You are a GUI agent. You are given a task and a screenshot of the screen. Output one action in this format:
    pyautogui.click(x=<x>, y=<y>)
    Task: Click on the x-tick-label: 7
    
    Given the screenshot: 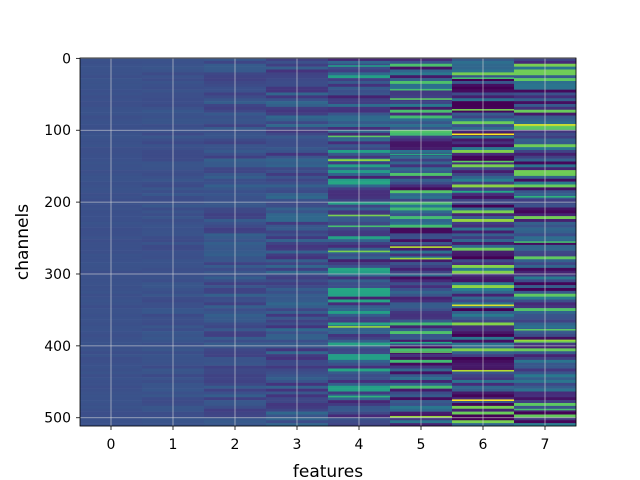 What is the action you would take?
    pyautogui.click(x=545, y=445)
    